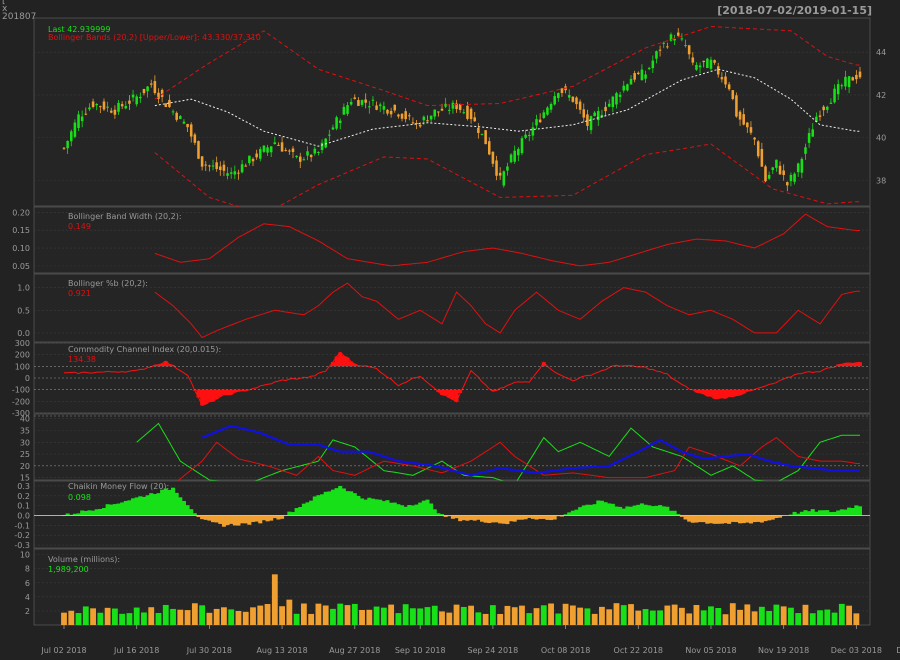 Image resolution: width=900 pixels, height=660 pixels. I want to click on volume-value: 1,989,200, so click(68, 569).